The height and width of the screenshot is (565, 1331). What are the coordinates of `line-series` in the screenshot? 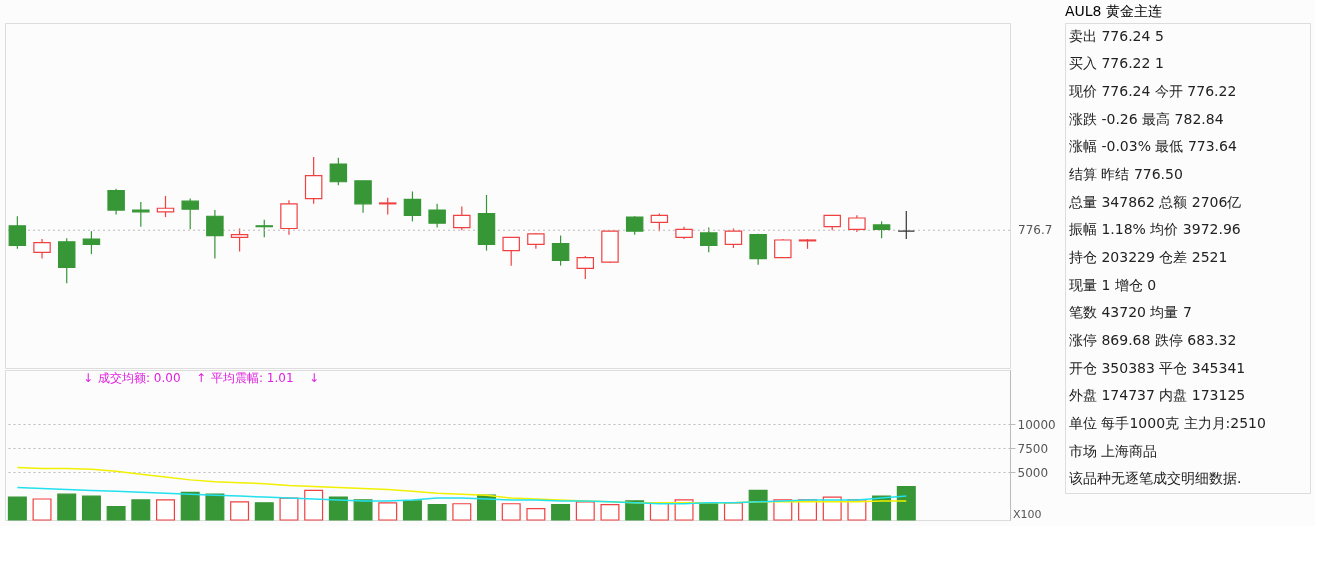 It's located at (462, 495).